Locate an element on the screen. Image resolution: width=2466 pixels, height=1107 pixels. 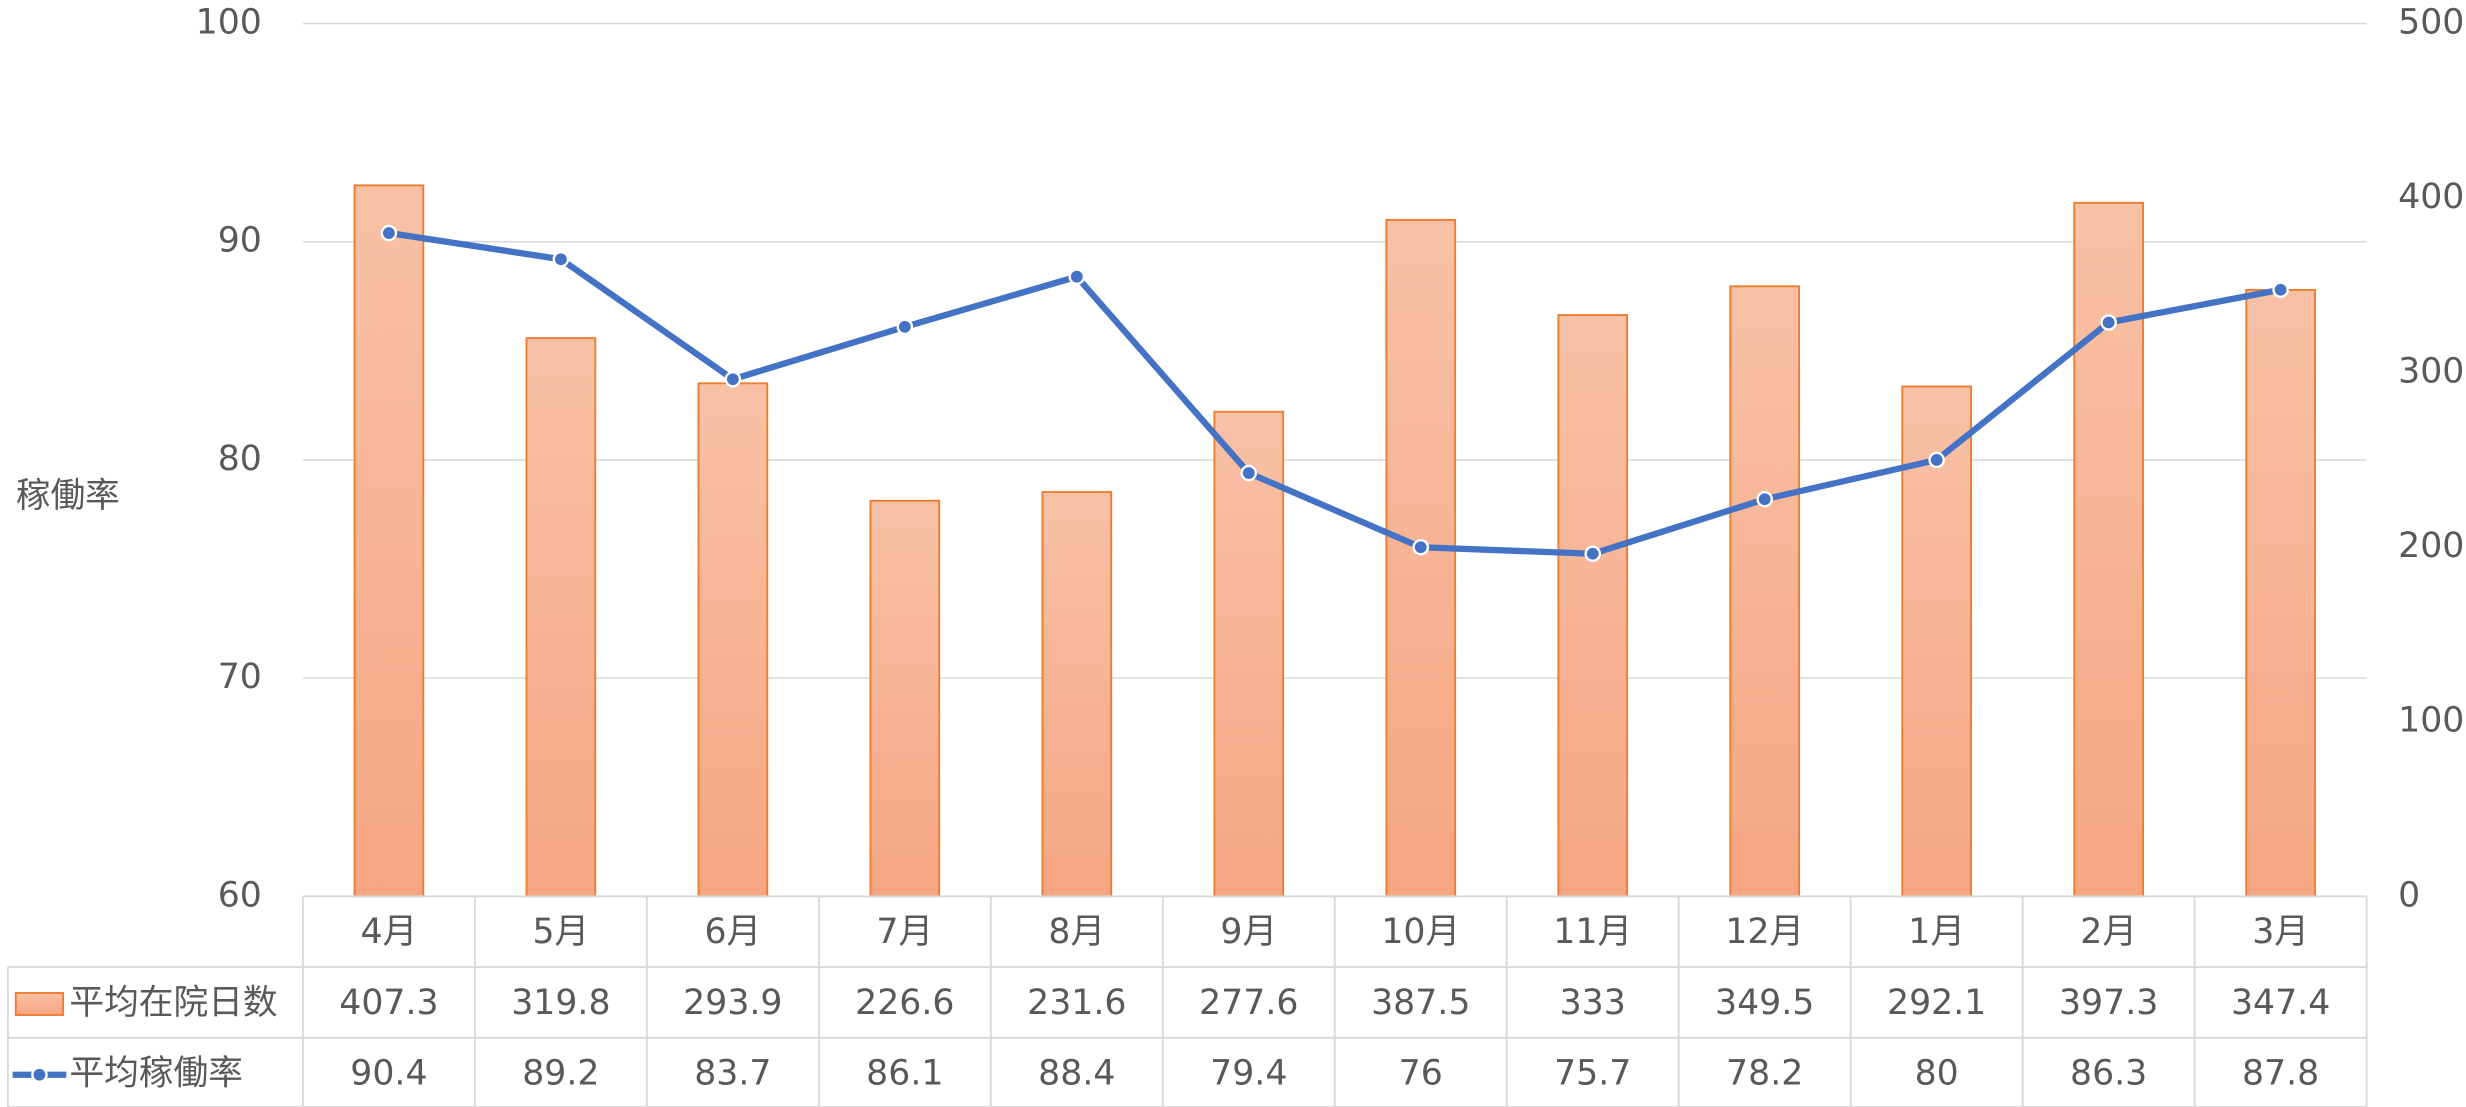
table-value: 78.2 is located at coordinates (1764, 1074).